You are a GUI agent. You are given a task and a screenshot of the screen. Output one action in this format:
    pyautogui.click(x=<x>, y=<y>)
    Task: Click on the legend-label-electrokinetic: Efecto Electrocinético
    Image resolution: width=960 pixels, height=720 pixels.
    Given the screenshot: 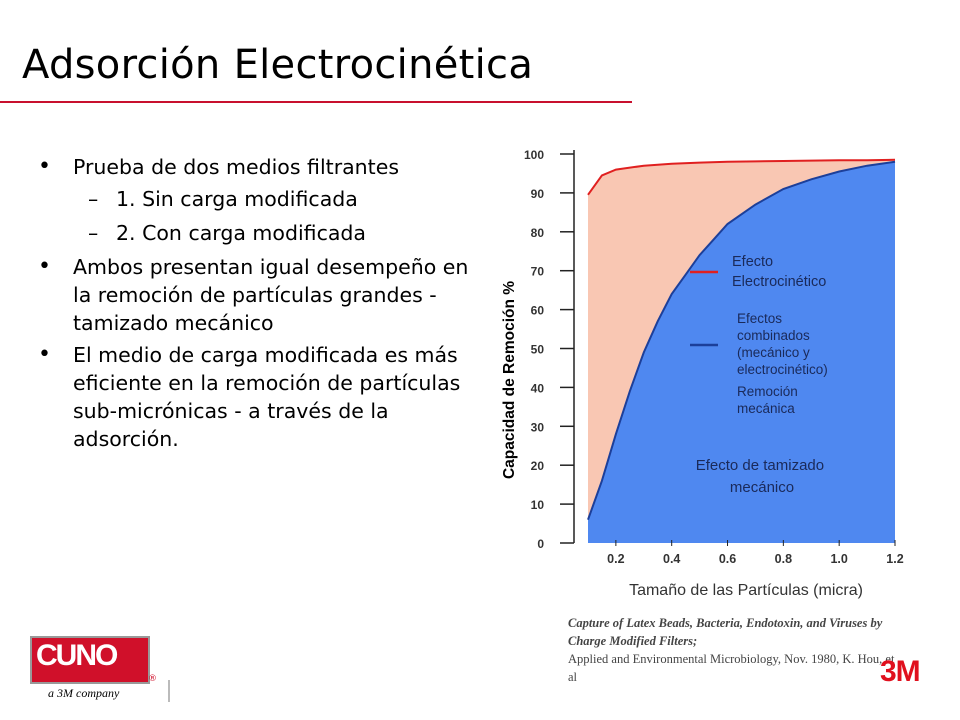 What is the action you would take?
    pyautogui.click(x=779, y=272)
    